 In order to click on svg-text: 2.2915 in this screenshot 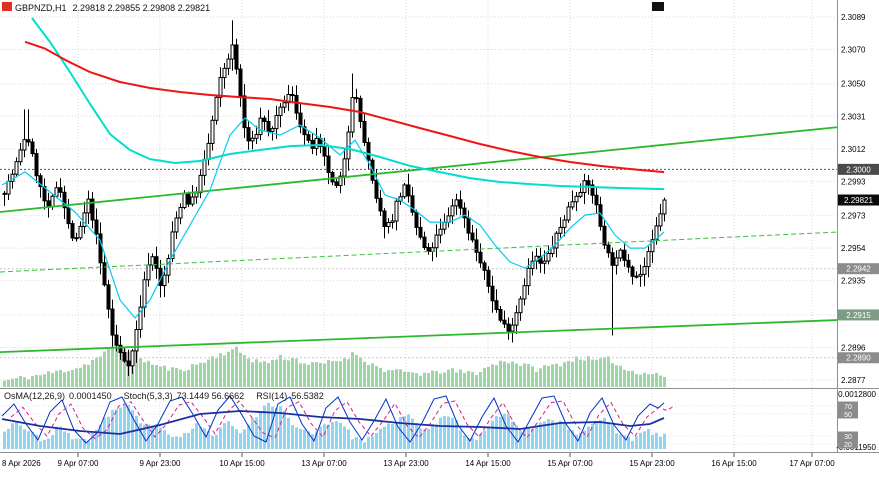, I will do `click(858, 315)`.